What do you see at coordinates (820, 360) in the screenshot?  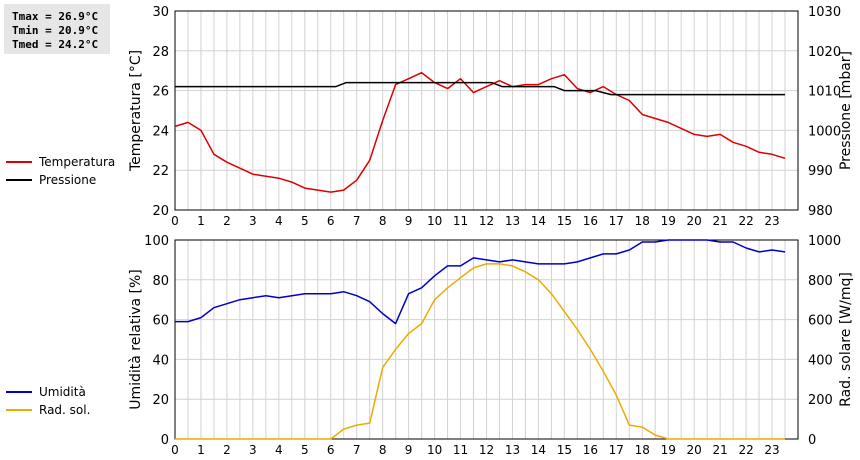 I see `humidity-chart-y-right-tick-label: 400` at bounding box center [820, 360].